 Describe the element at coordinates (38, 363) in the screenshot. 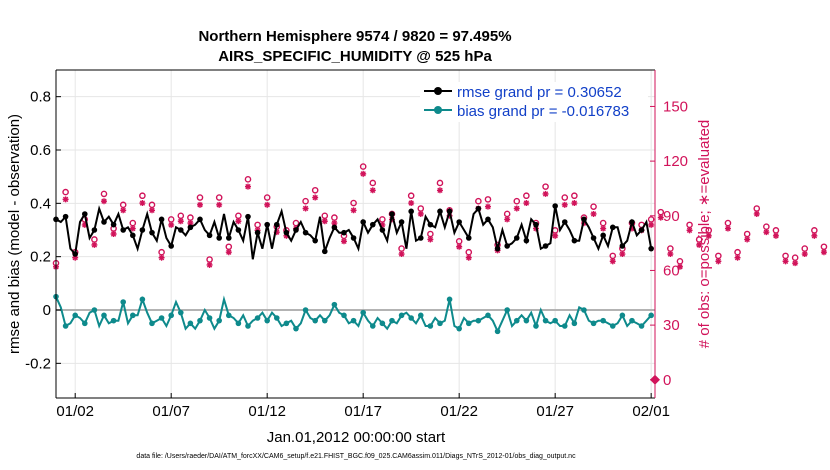

I see `y-tick-label: -0.2` at that location.